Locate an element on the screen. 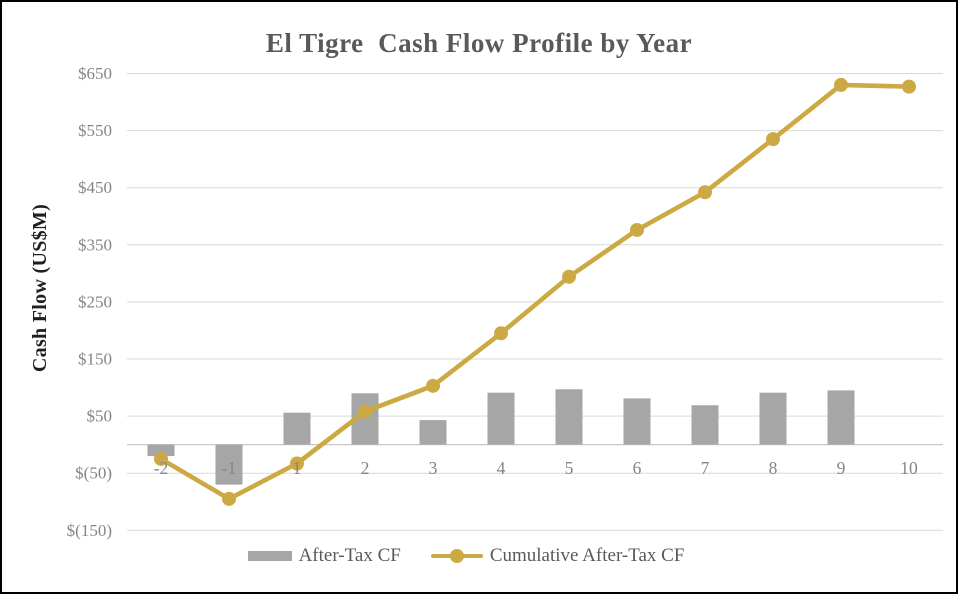 The height and width of the screenshot is (594, 958). y-axis-labels: $650 $550 $450 $350 $250 $150 $50 $(50) $(150) is located at coordinates (89, 302).